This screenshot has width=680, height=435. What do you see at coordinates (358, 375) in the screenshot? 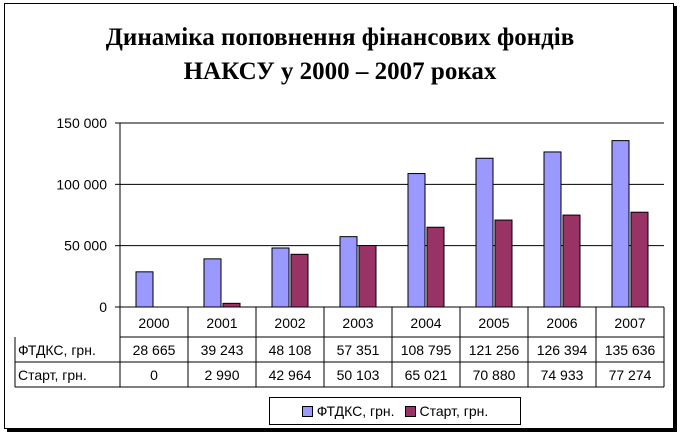
I see `table-value-series-2-2003: 50 103` at bounding box center [358, 375].